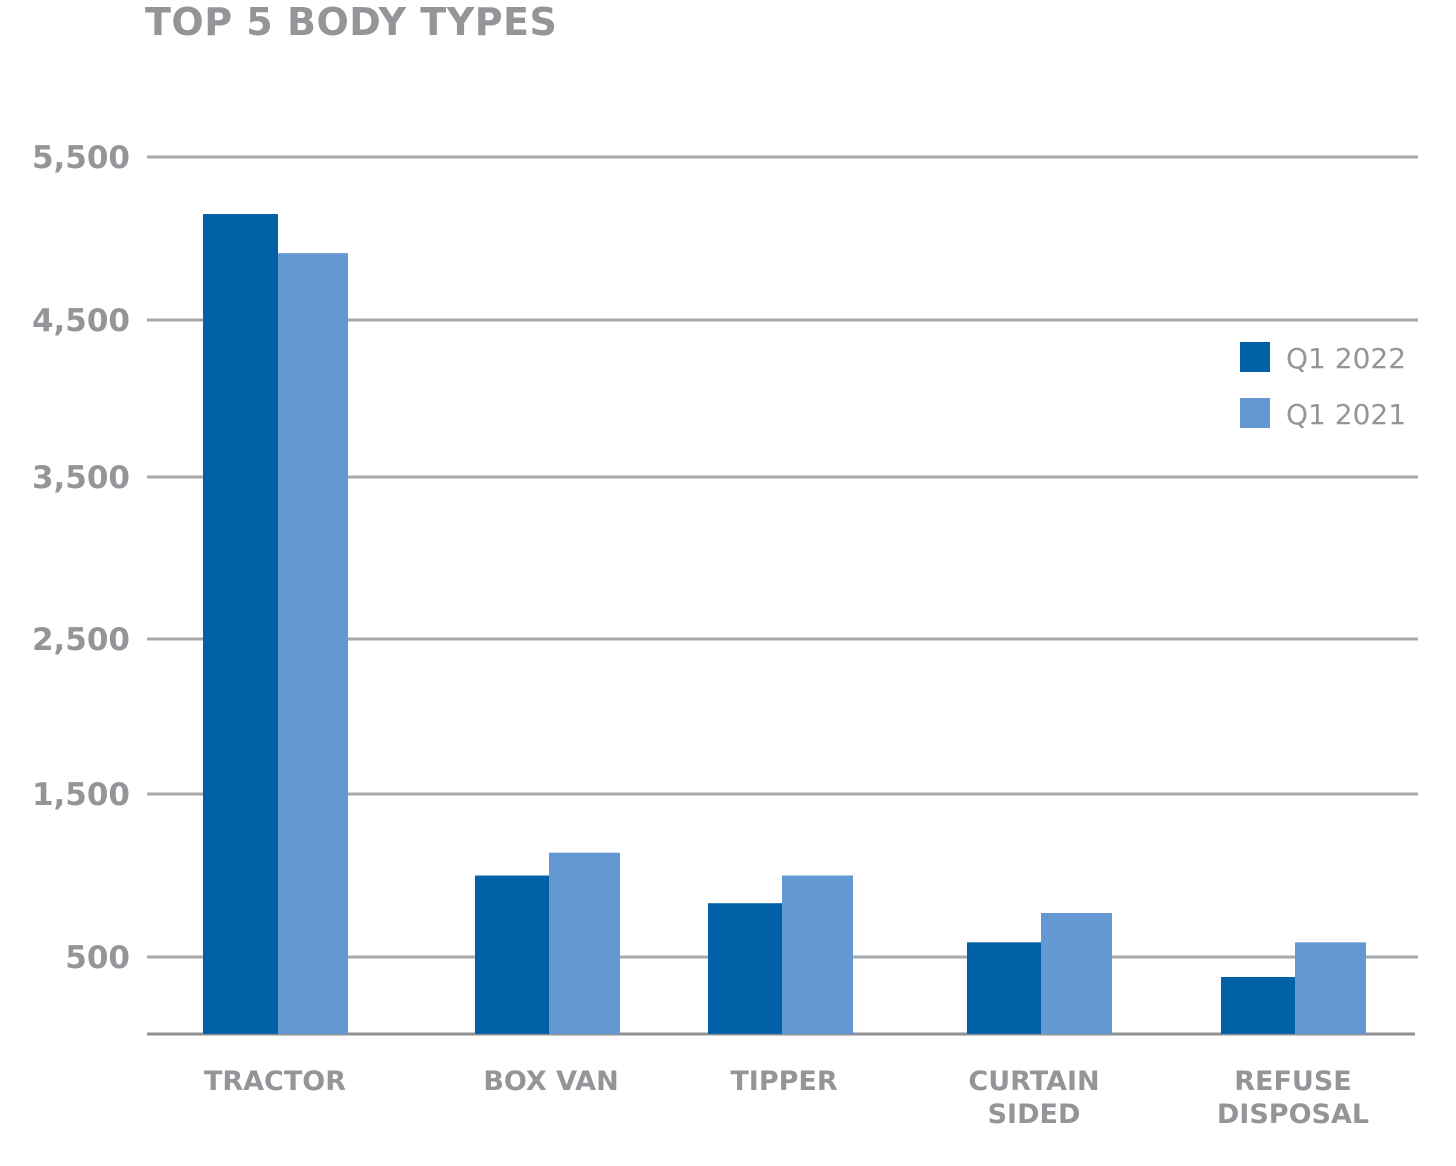  I want to click on x-tick-label: DISPOSAL, so click(1293, 1114).